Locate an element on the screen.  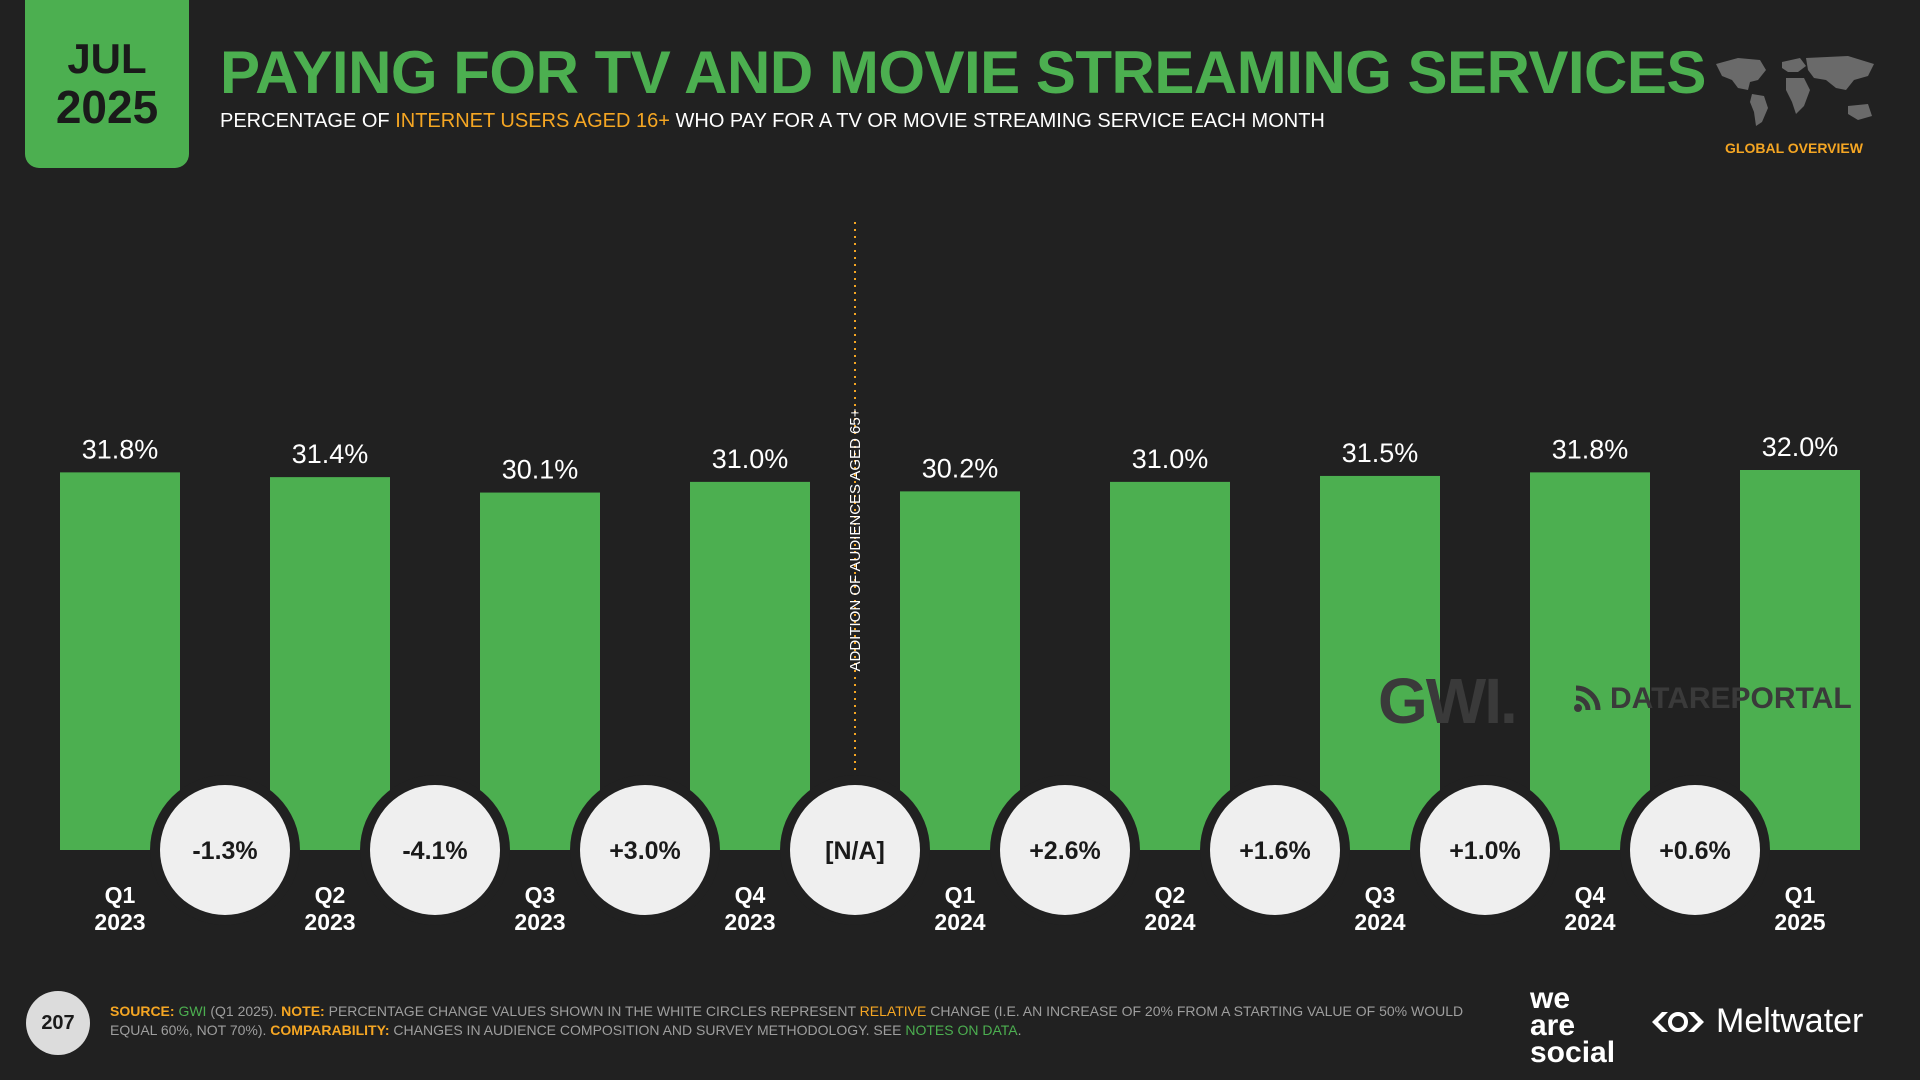
date-badge: JUL 2025 is located at coordinates (107, 84).